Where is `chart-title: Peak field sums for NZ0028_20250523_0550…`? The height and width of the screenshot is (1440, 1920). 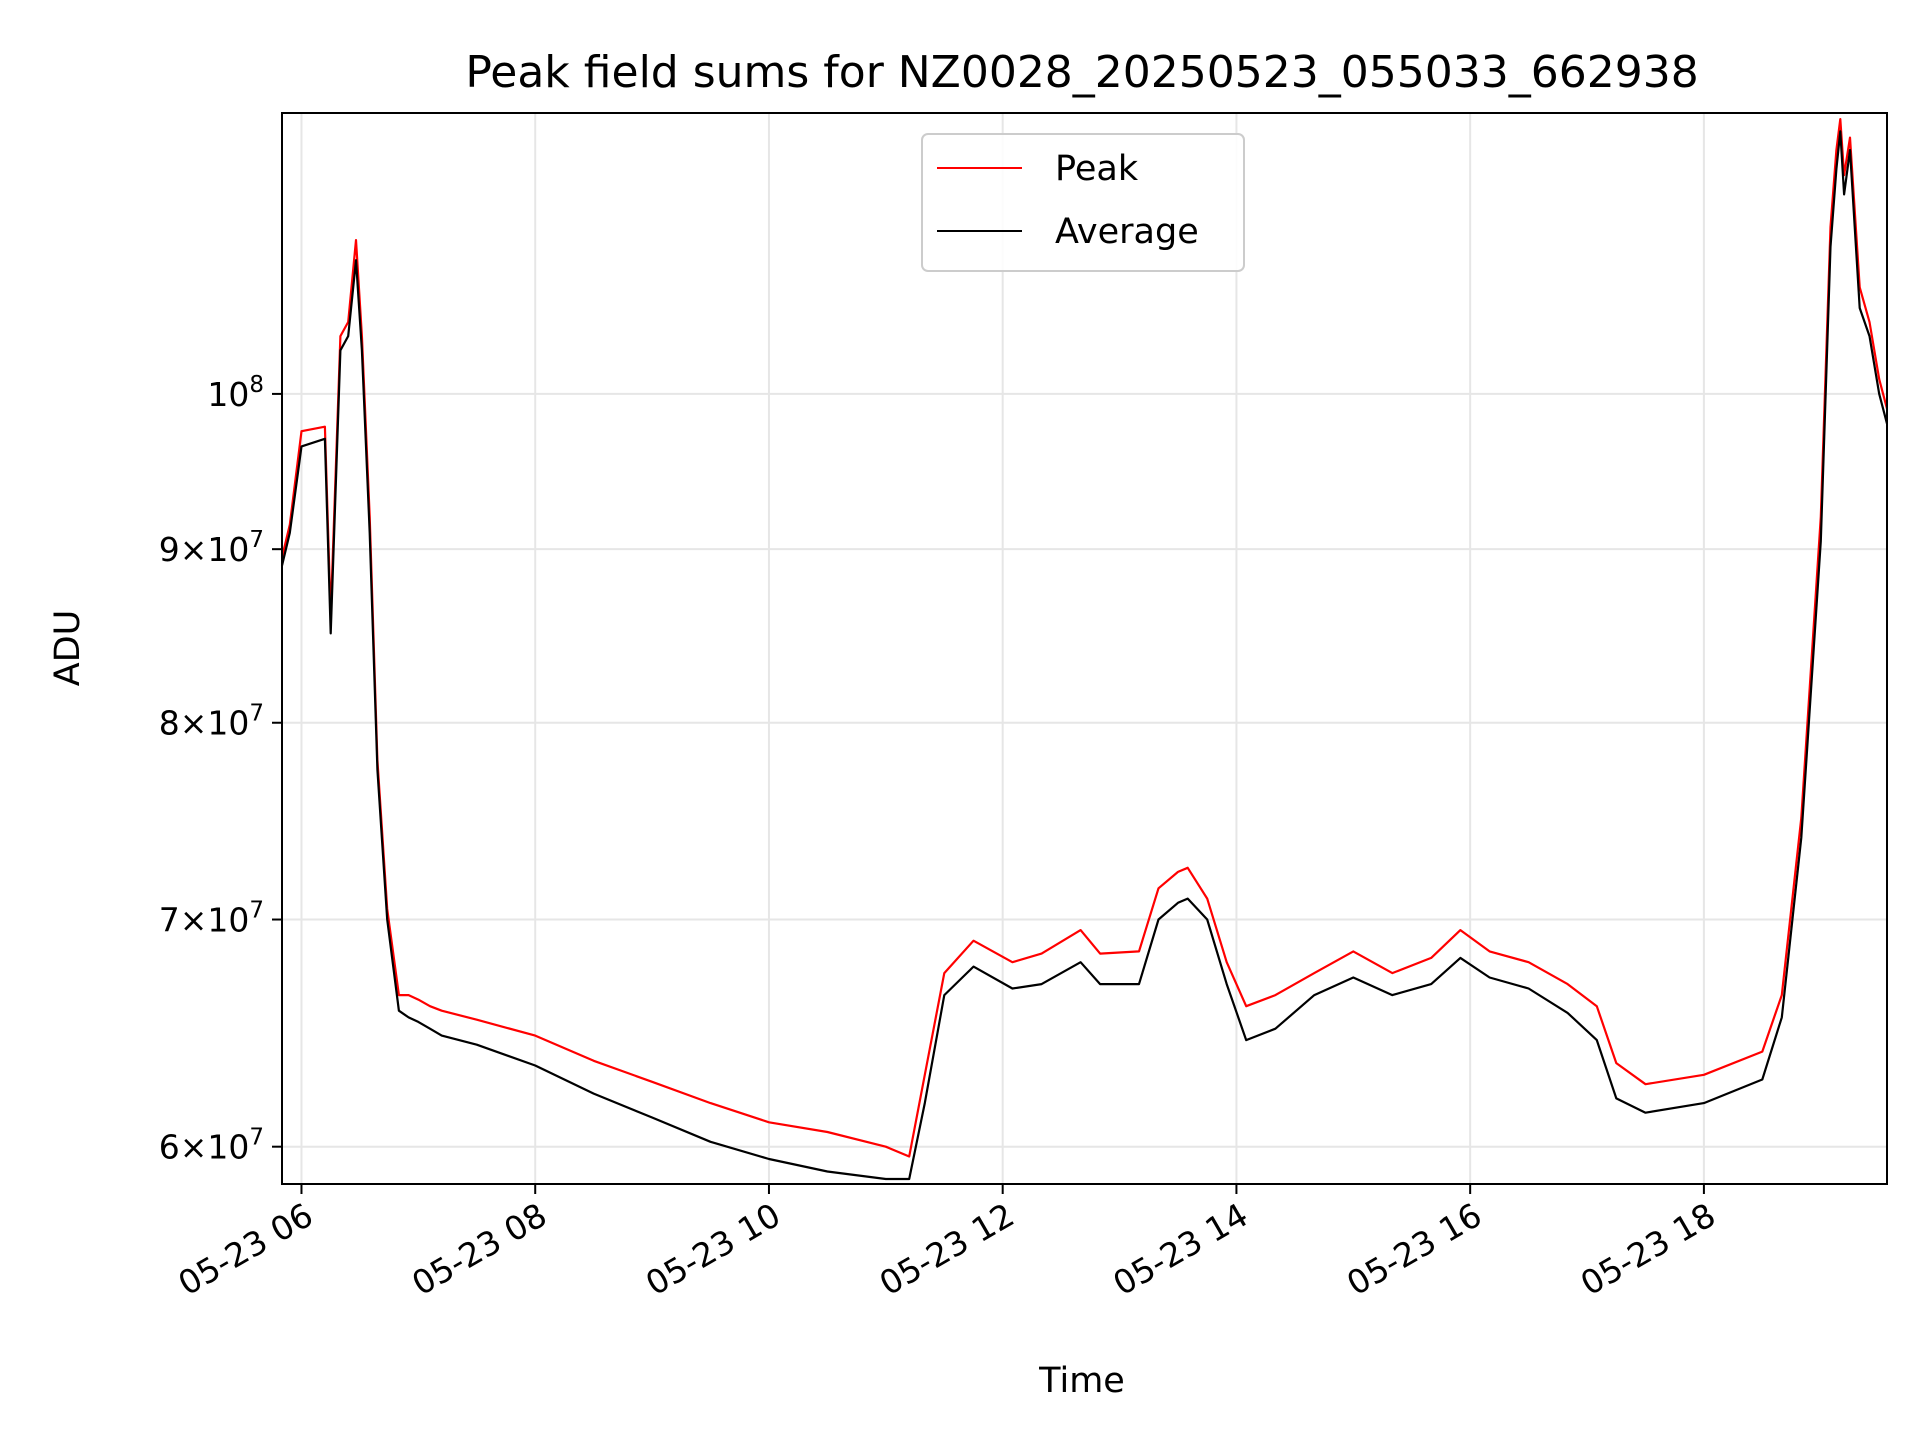
chart-title: Peak field sums for NZ0028_20250523_0550… is located at coordinates (1081, 72).